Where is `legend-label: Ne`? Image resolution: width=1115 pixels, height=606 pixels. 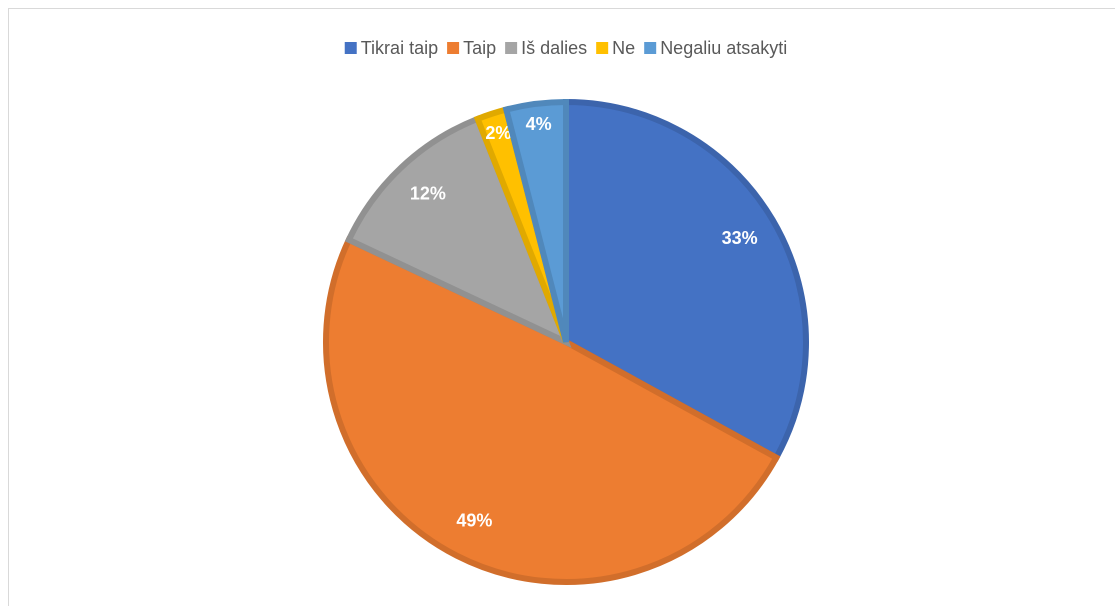 legend-label: Ne is located at coordinates (623, 48).